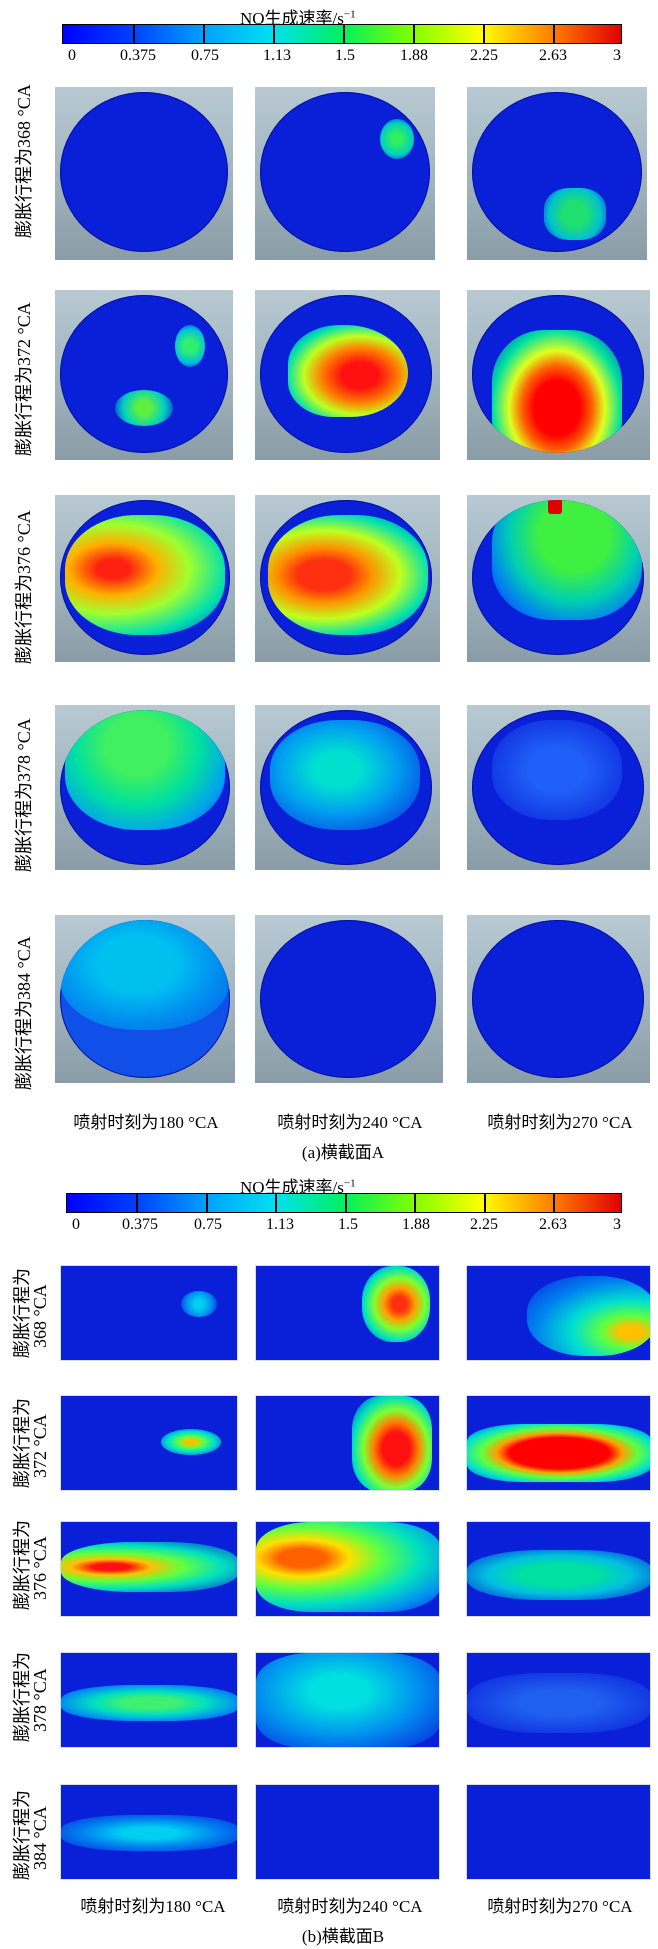  What do you see at coordinates (553, 1224) in the screenshot?
I see `colorbar-b-tick-7: 2.63` at bounding box center [553, 1224].